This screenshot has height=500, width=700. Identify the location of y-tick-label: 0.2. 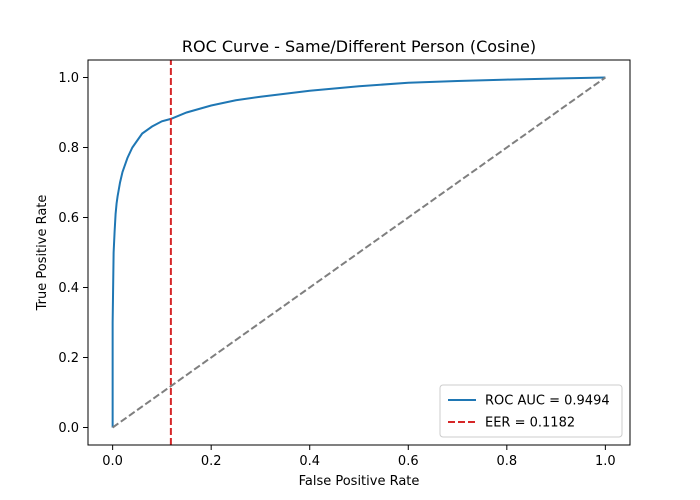
(68, 358).